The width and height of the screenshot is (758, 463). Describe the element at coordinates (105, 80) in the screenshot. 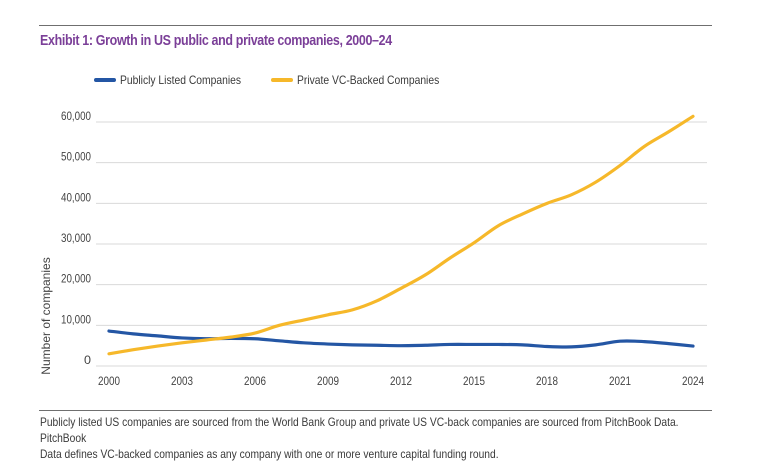

I see `legend-swatch-public` at that location.